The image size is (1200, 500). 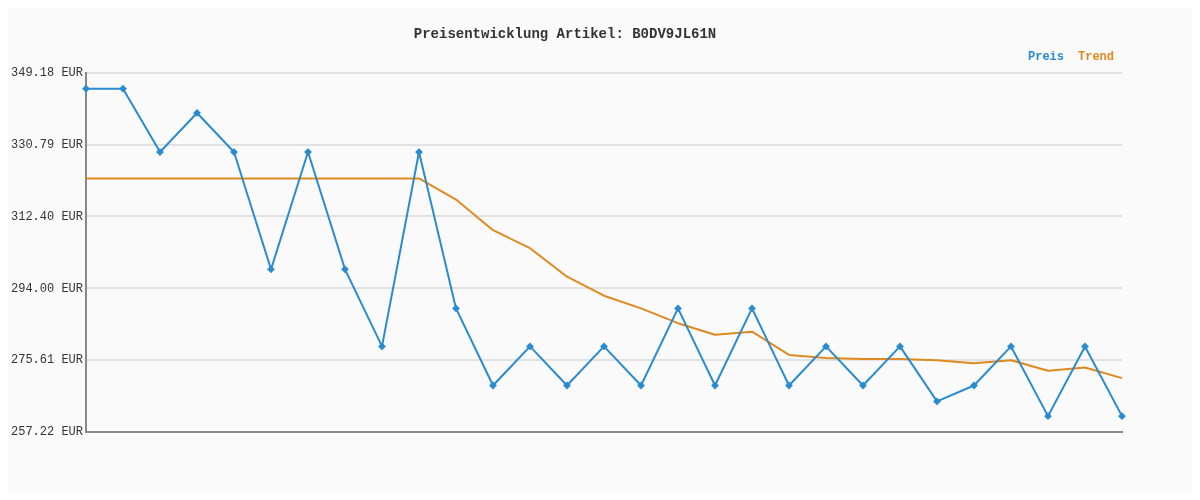 What do you see at coordinates (47, 216) in the screenshot?
I see `y-tick-label: 312.40 EUR` at bounding box center [47, 216].